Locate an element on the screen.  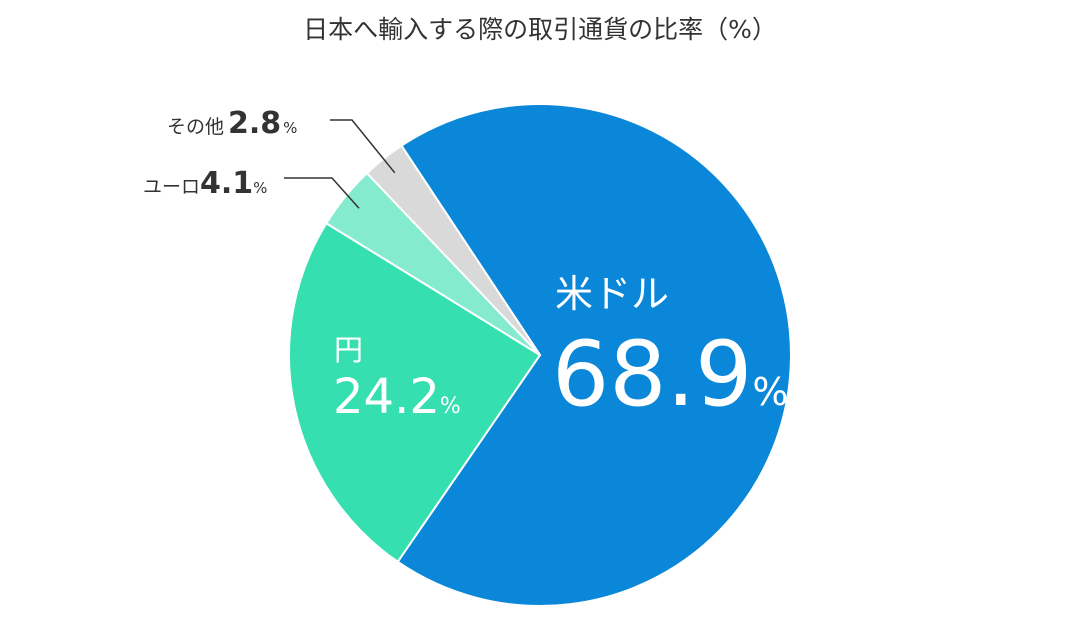
slice-label-other: その他 is located at coordinates (195, 127).